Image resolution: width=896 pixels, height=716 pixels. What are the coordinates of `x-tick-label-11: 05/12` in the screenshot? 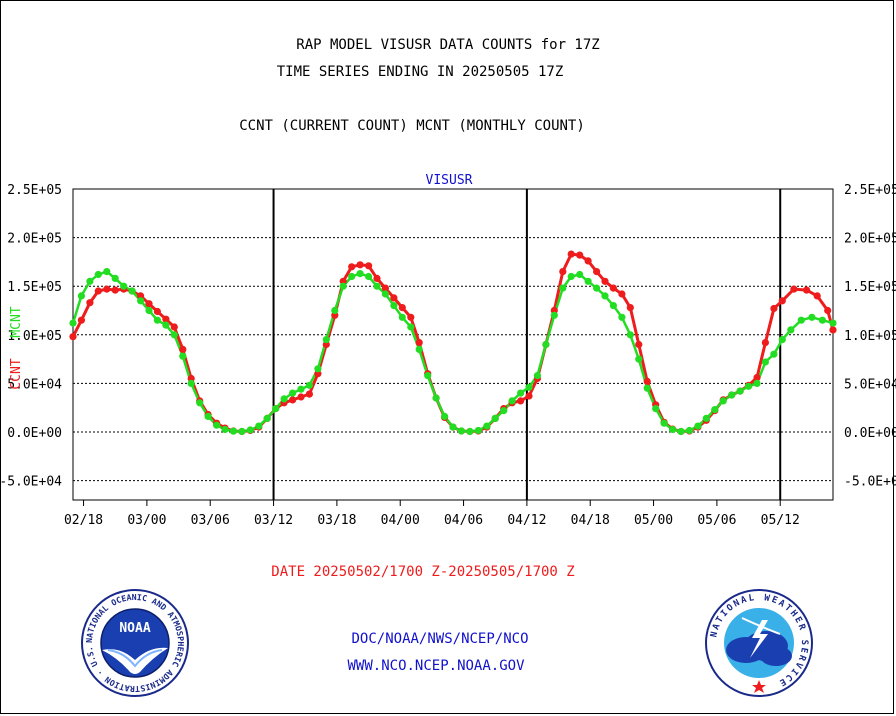 It's located at (780, 520).